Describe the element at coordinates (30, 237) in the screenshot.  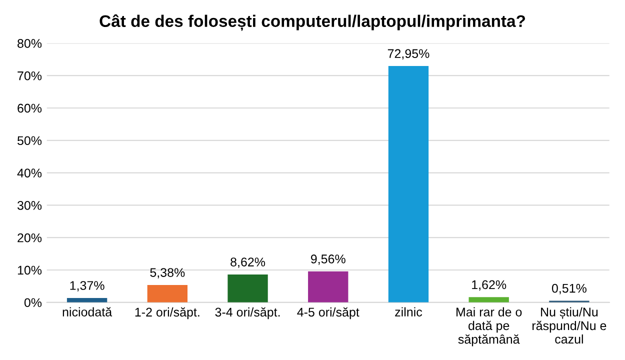
I see `y-tick-label: 20%` at that location.